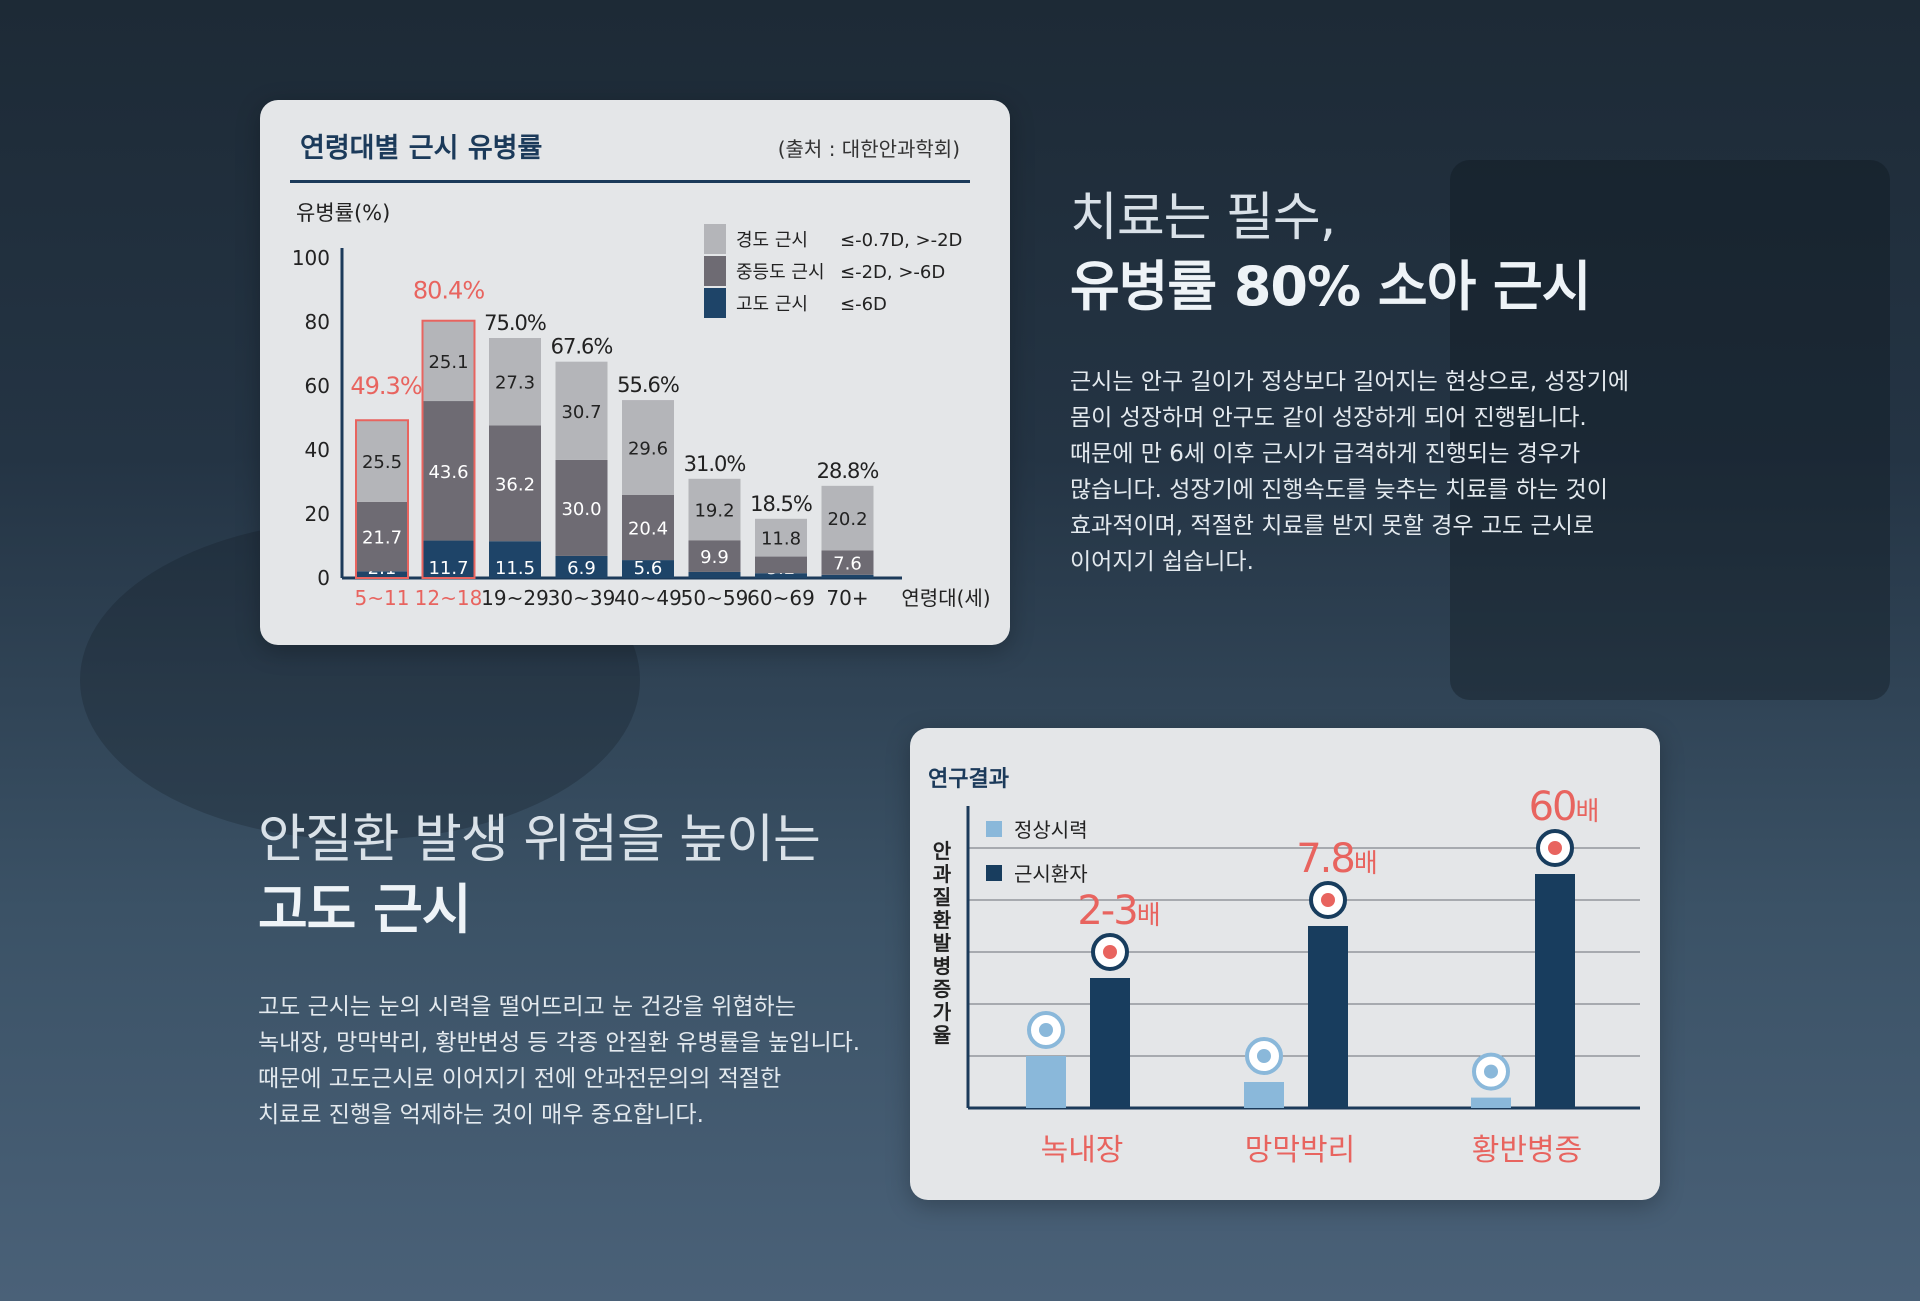  I want to click on paragraph-line: 몸이 성장하며 안구도 같이 성장하게 되어 진행됩니다., so click(1328, 418).